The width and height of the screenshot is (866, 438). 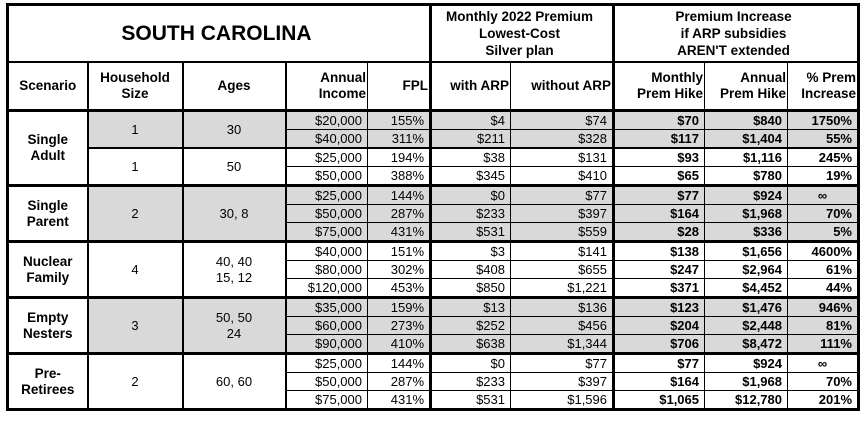 What do you see at coordinates (470, 306) in the screenshot?
I see `with-arp-cell: $13` at bounding box center [470, 306].